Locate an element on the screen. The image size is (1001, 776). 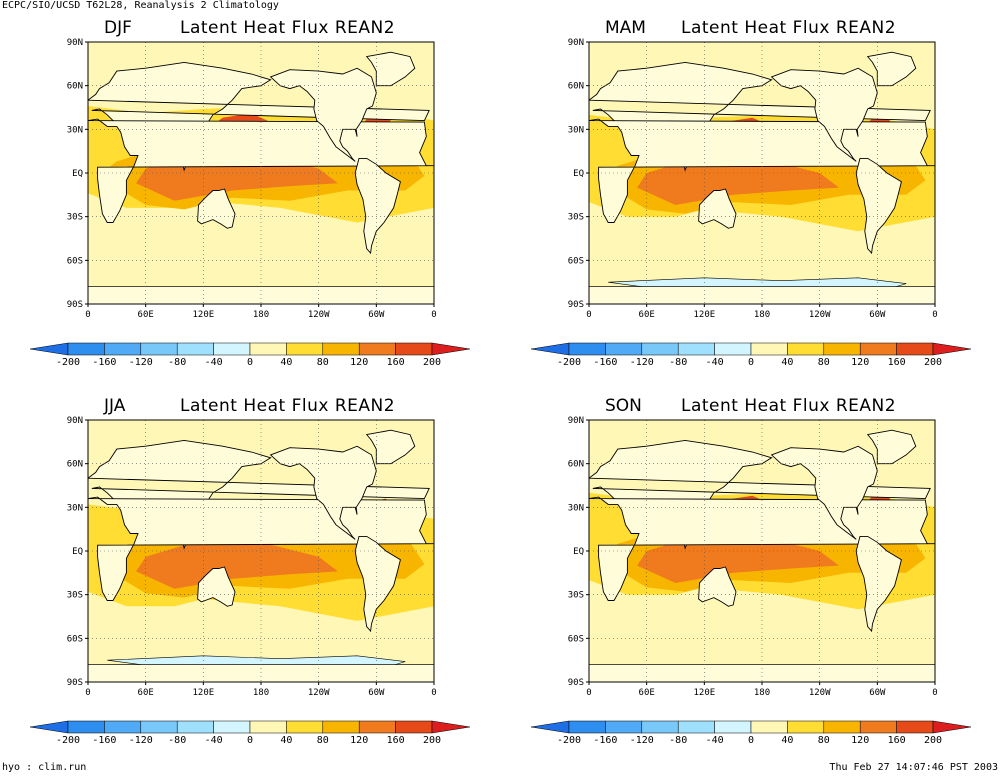
season-label: SON is located at coordinates (623, 406).